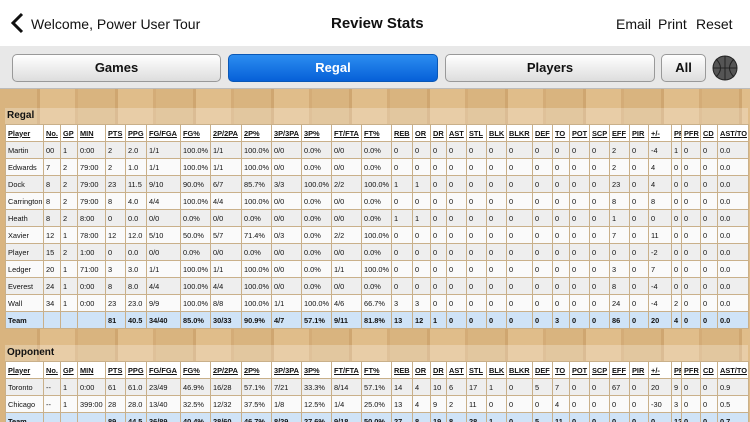 This screenshot has width=750, height=422. Describe the element at coordinates (24, 370) in the screenshot. I see `column-header: Player` at that location.